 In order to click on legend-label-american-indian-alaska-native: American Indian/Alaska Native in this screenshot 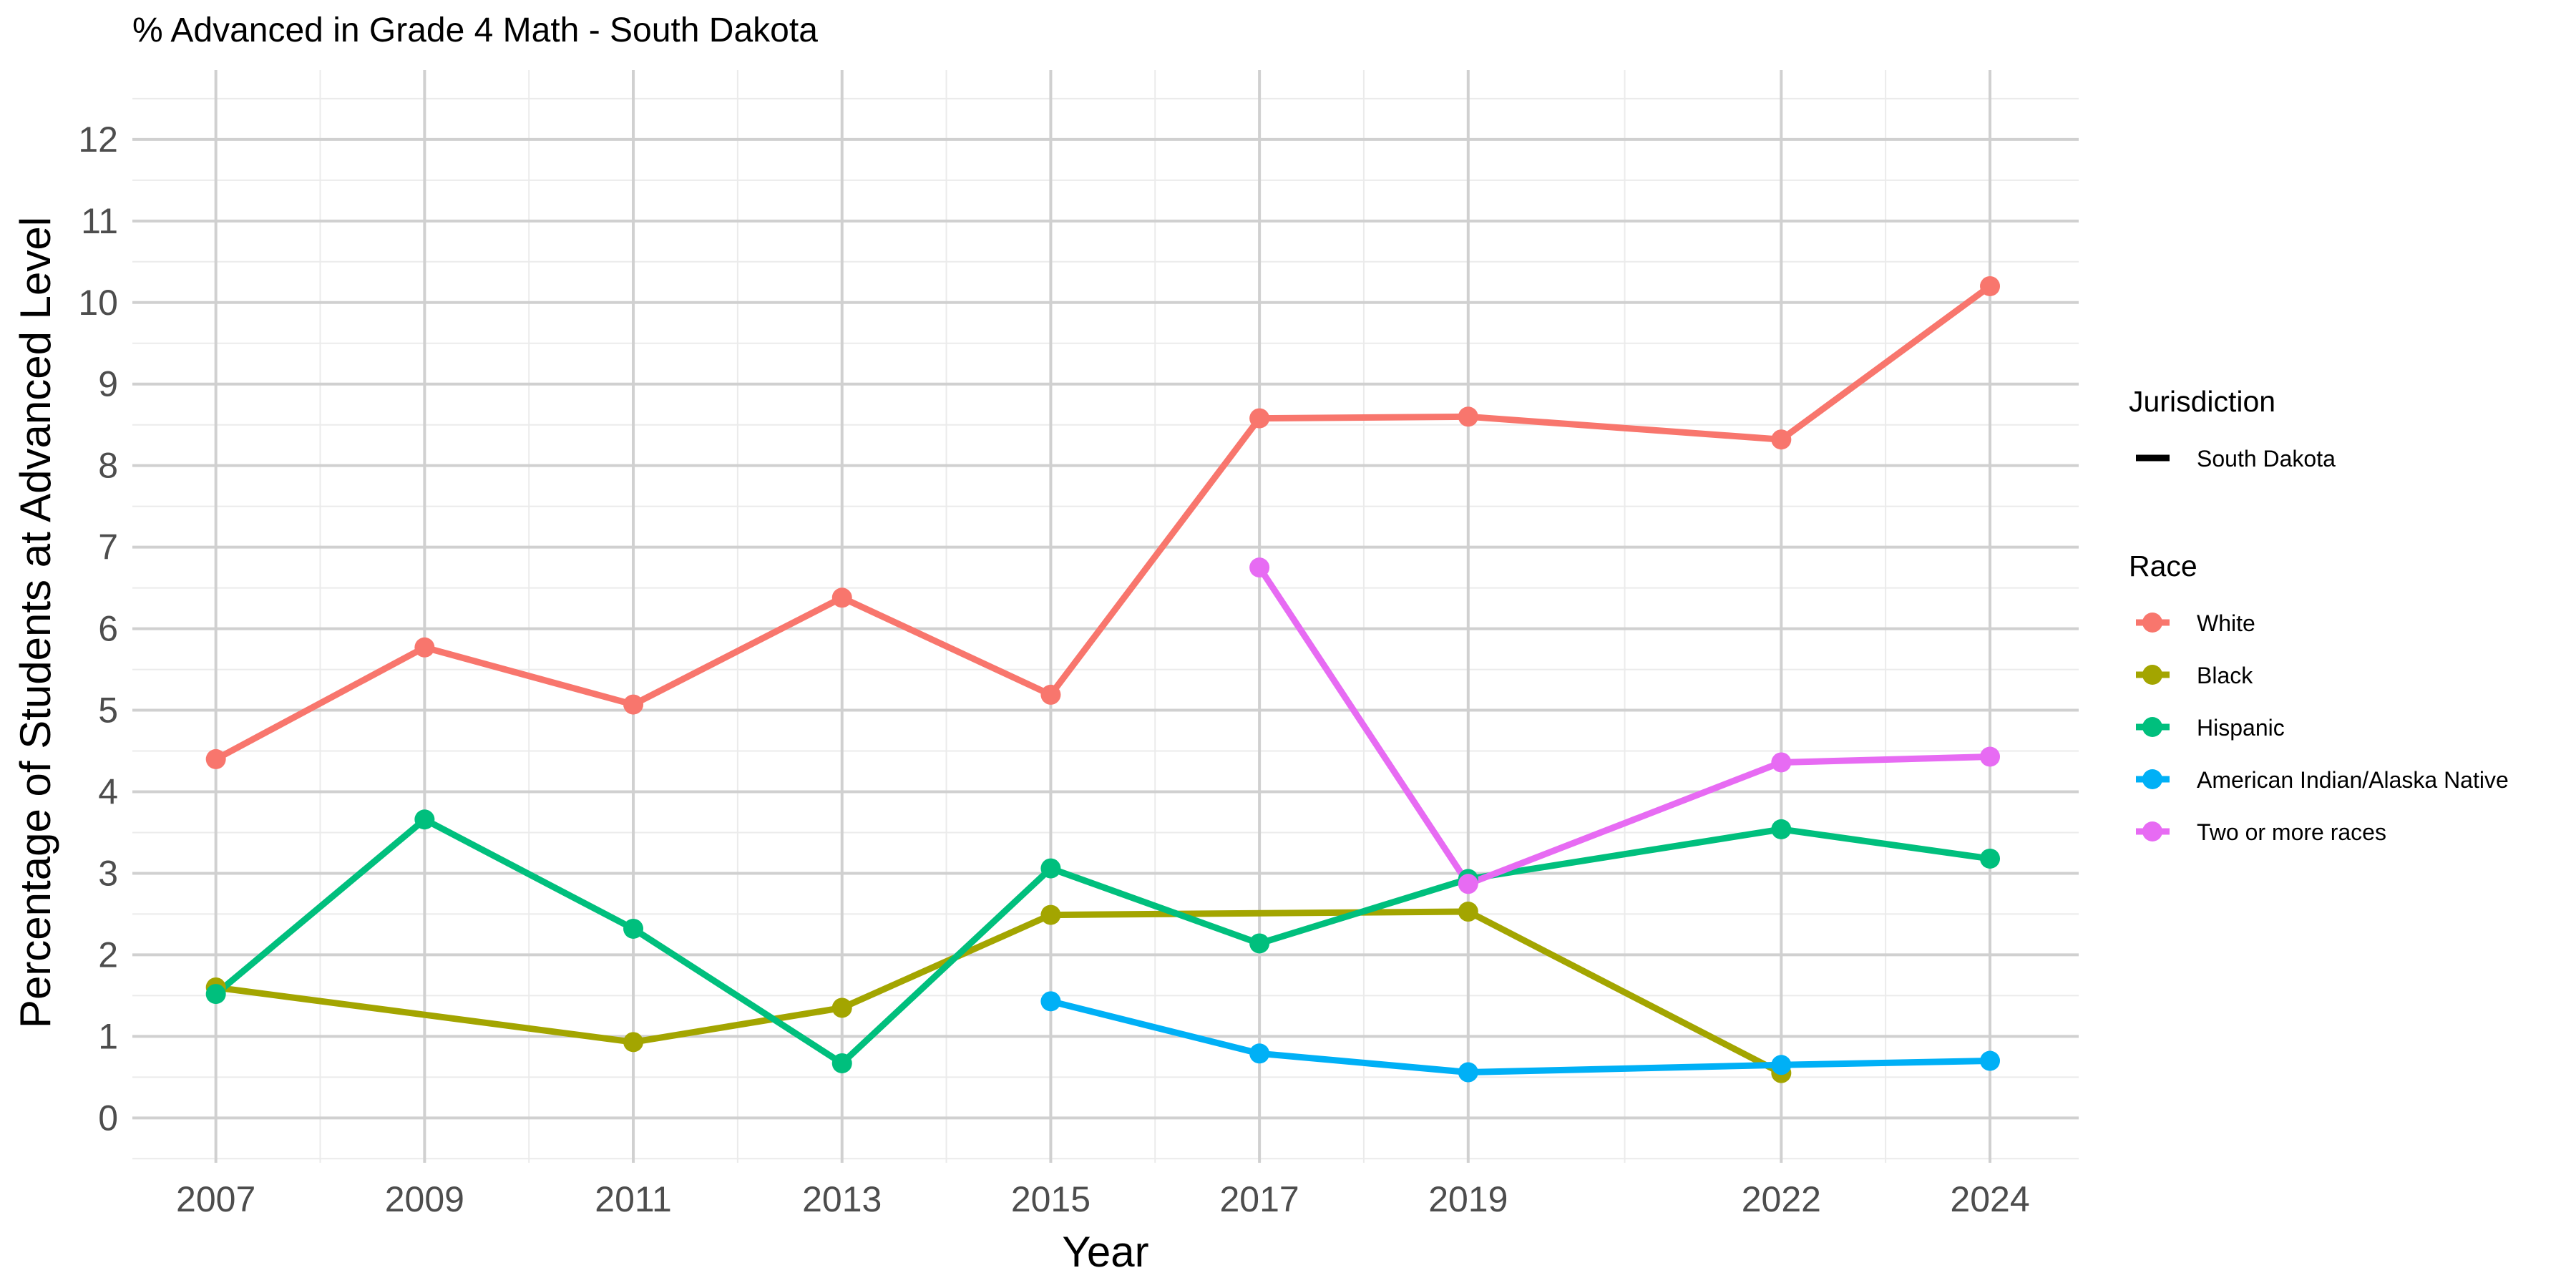, I will do `click(2353, 780)`.